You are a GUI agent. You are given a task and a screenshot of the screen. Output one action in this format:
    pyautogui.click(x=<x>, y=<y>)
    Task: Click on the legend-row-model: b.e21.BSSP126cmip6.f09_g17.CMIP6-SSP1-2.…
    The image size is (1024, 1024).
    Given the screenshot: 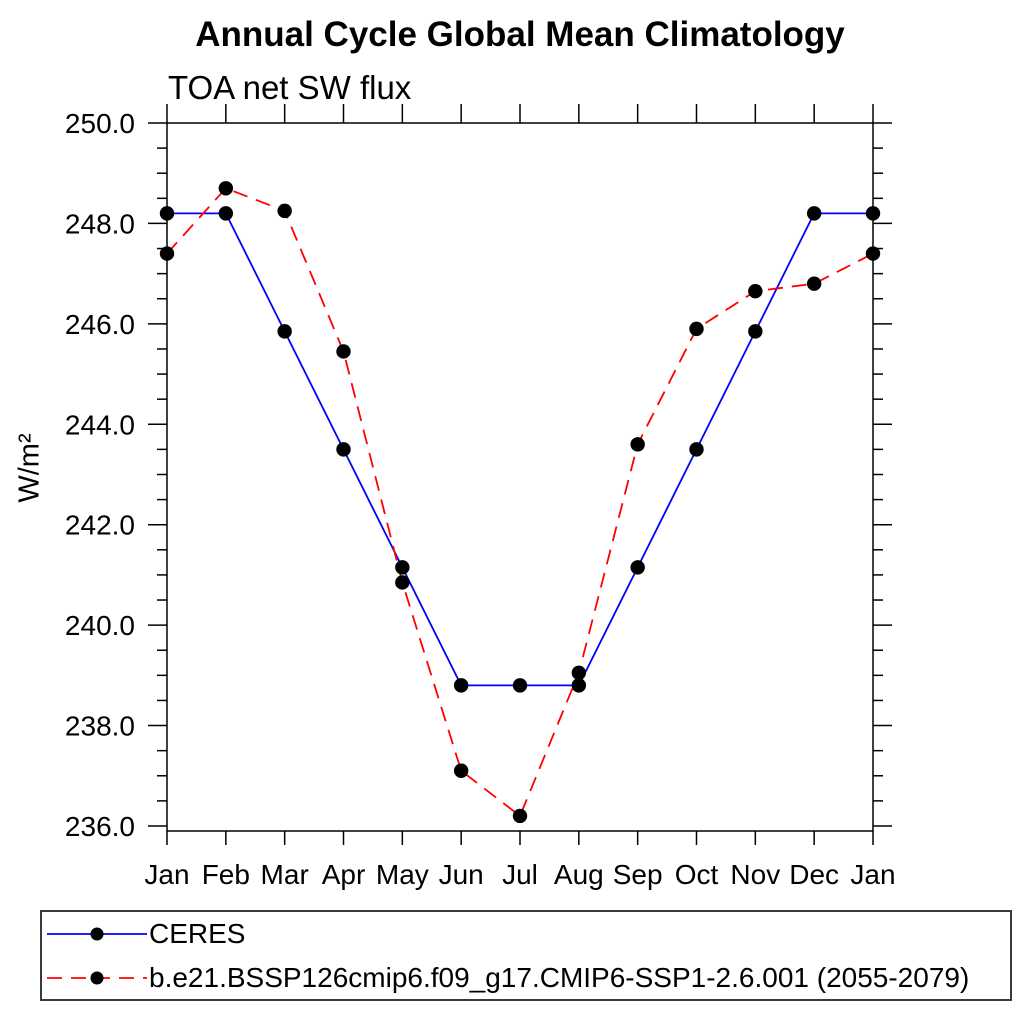 What is the action you would take?
    pyautogui.click(x=526, y=978)
    